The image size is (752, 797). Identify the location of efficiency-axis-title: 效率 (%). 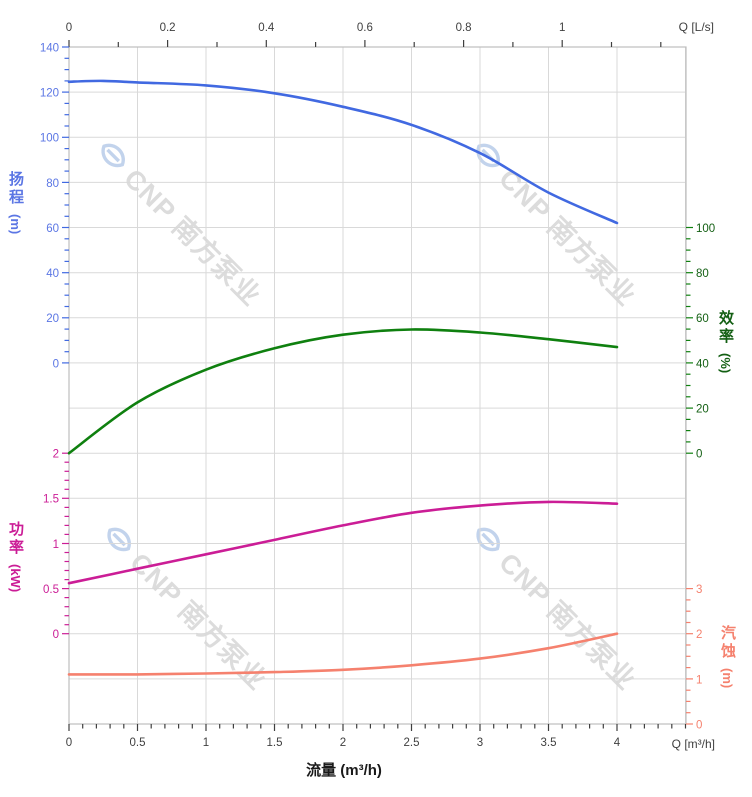
(725, 342).